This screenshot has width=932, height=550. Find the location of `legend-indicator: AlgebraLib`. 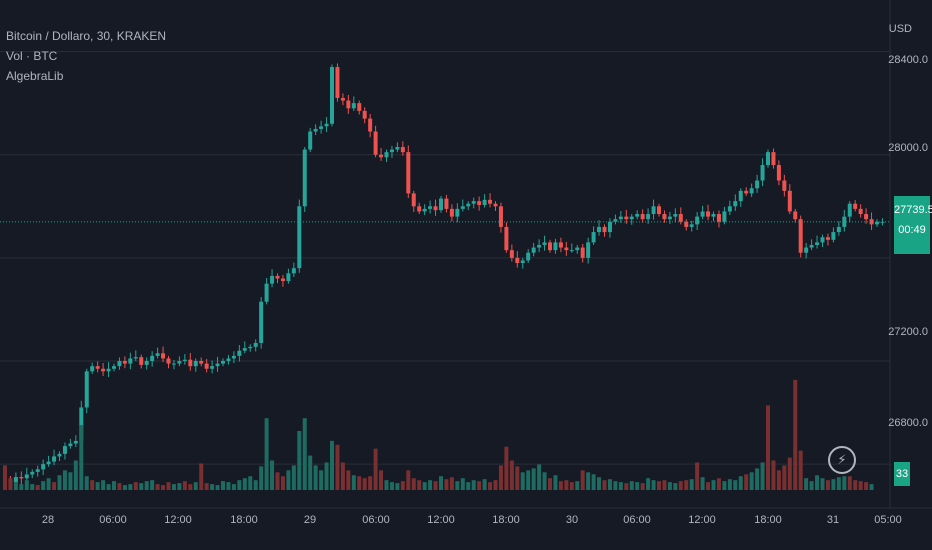

legend-indicator: AlgebraLib is located at coordinates (35, 76).